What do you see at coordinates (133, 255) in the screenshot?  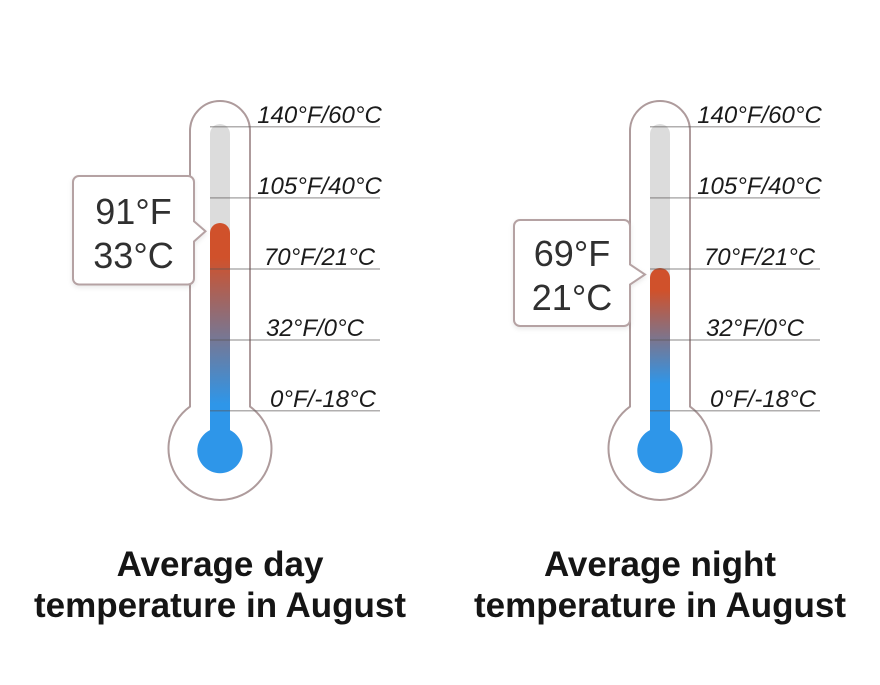 I see `svg-text: 33°C` at bounding box center [133, 255].